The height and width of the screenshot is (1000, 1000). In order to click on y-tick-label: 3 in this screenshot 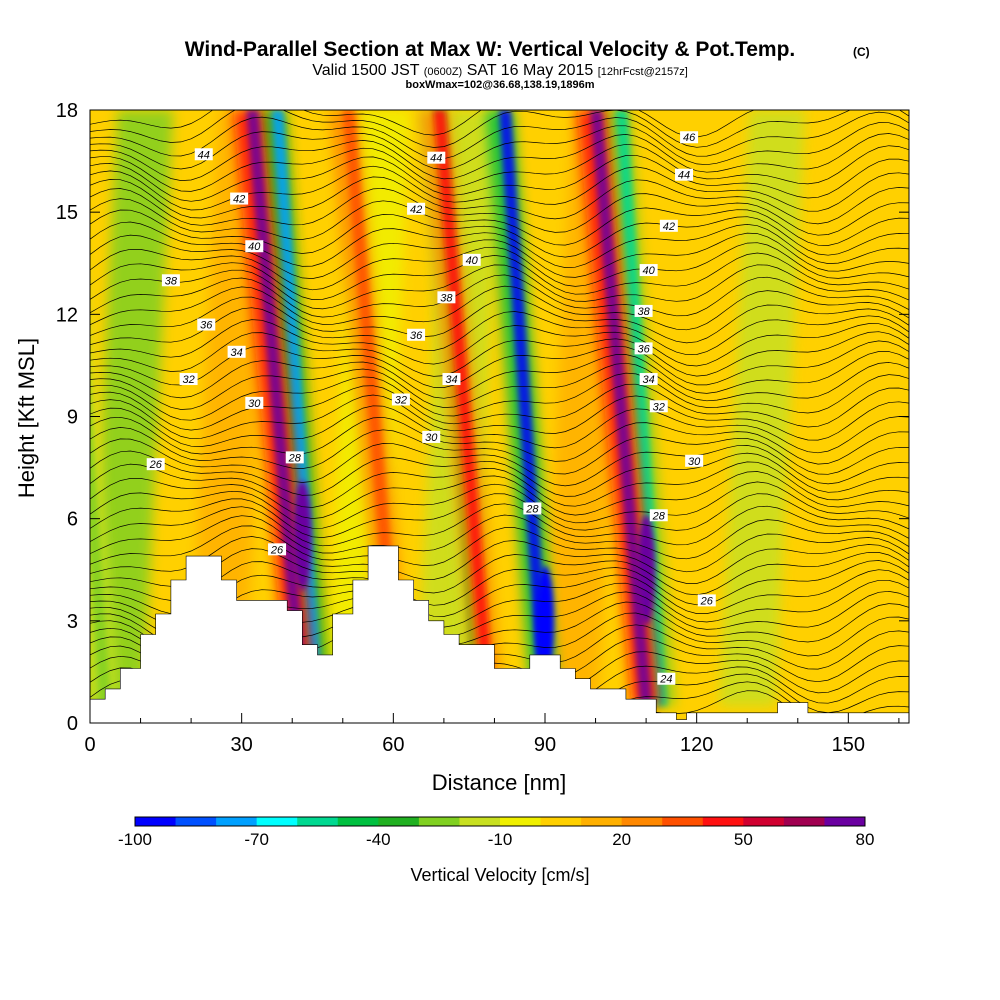, I will do `click(72, 622)`.